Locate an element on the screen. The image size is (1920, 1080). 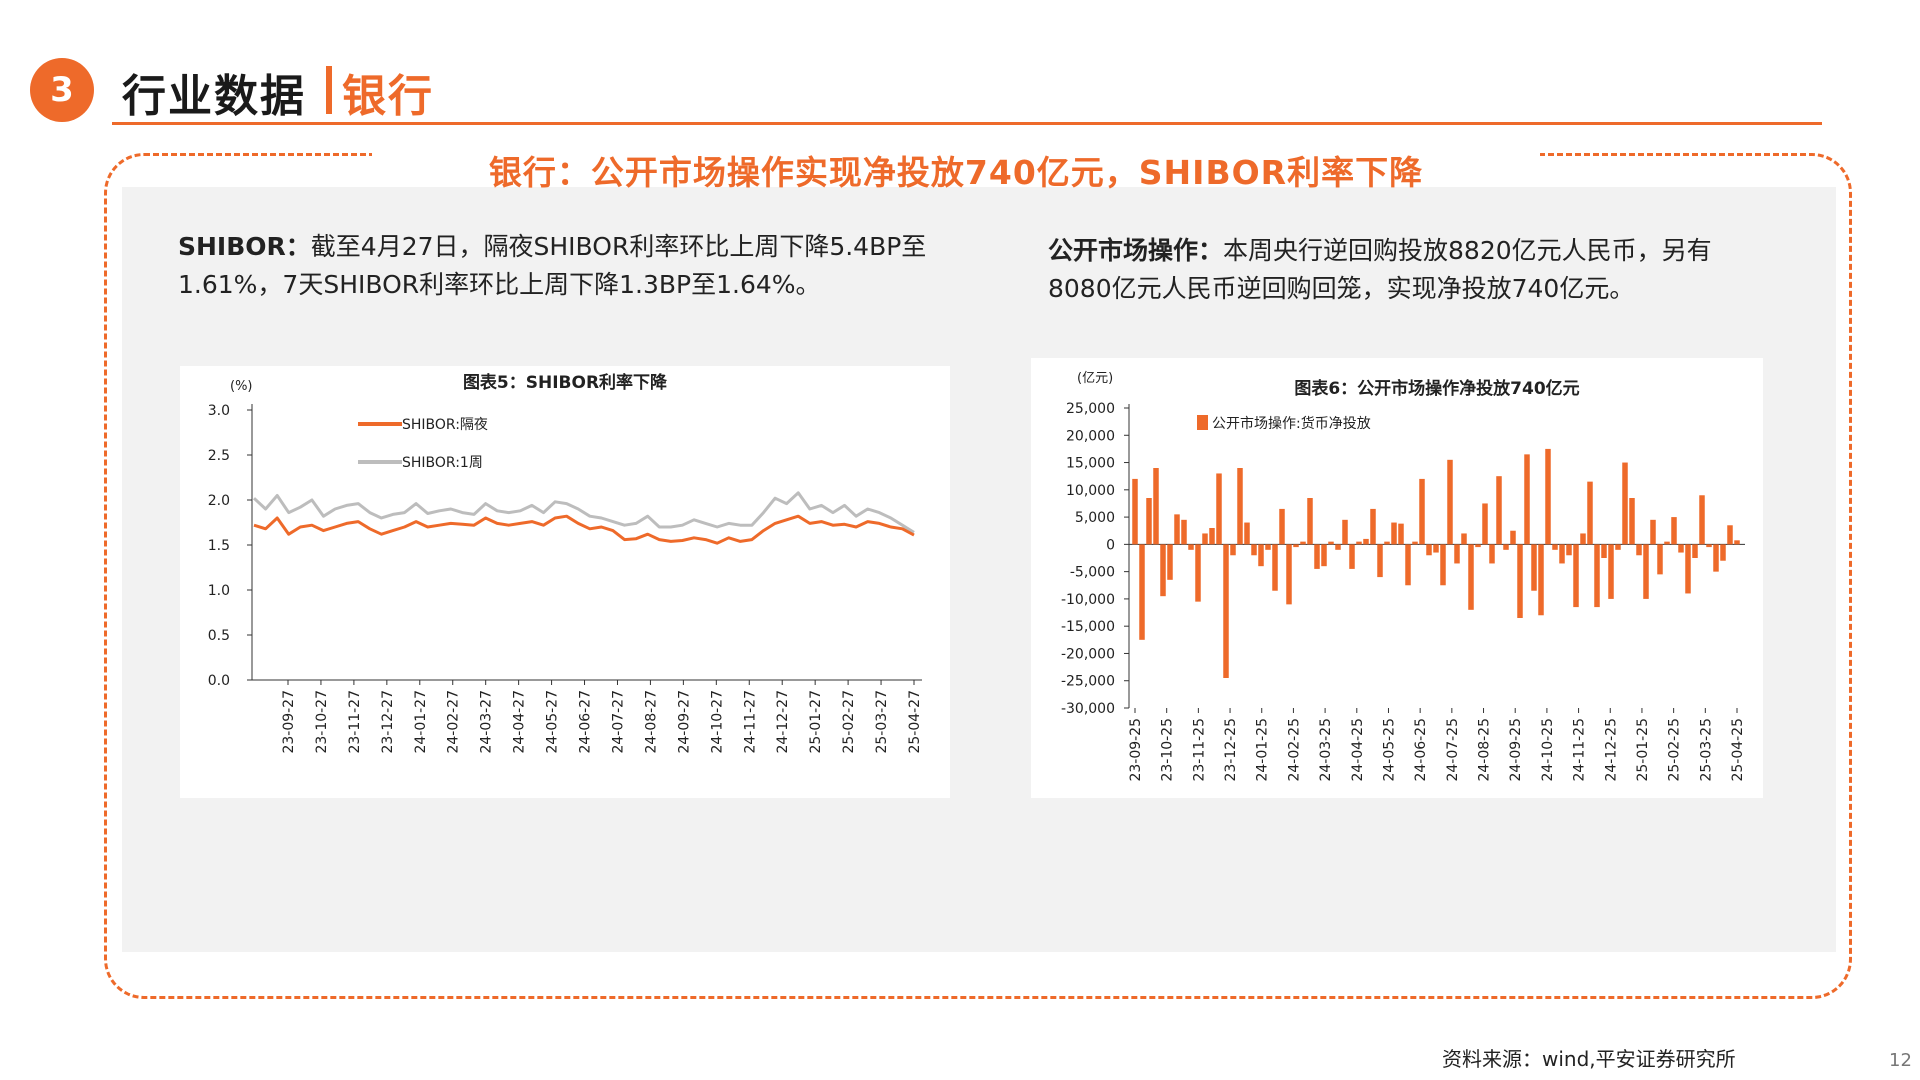
omo-lead: 公开市场操作： is located at coordinates (1136, 250).